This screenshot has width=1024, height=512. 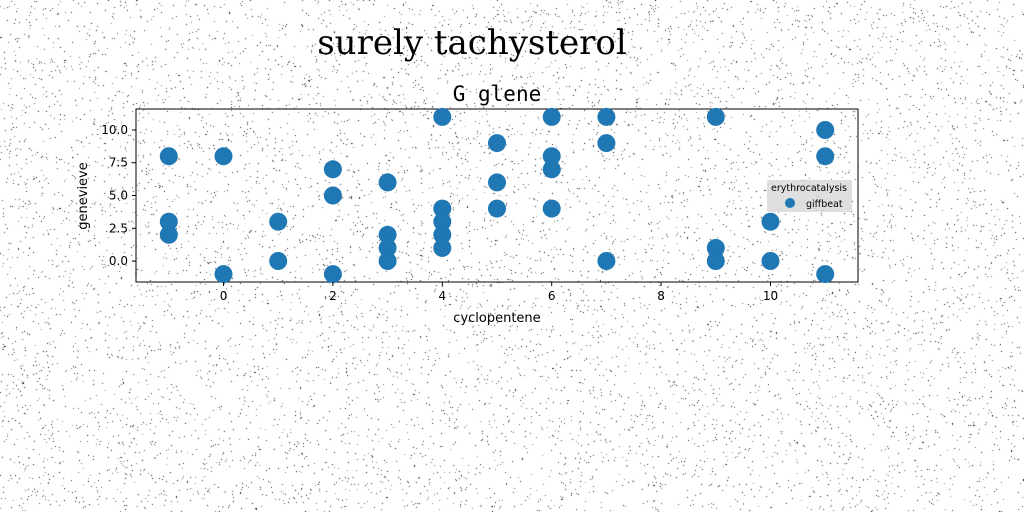 What do you see at coordinates (499, 292) in the screenshot?
I see `x-axis-ticks: 0 2 4 6 8 10` at bounding box center [499, 292].